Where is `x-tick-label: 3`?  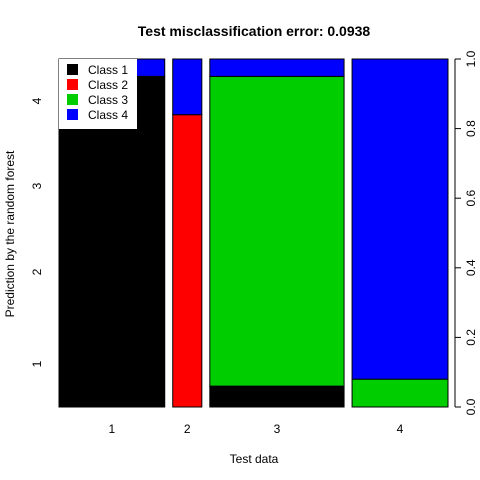 x-tick-label: 3 is located at coordinates (277, 429).